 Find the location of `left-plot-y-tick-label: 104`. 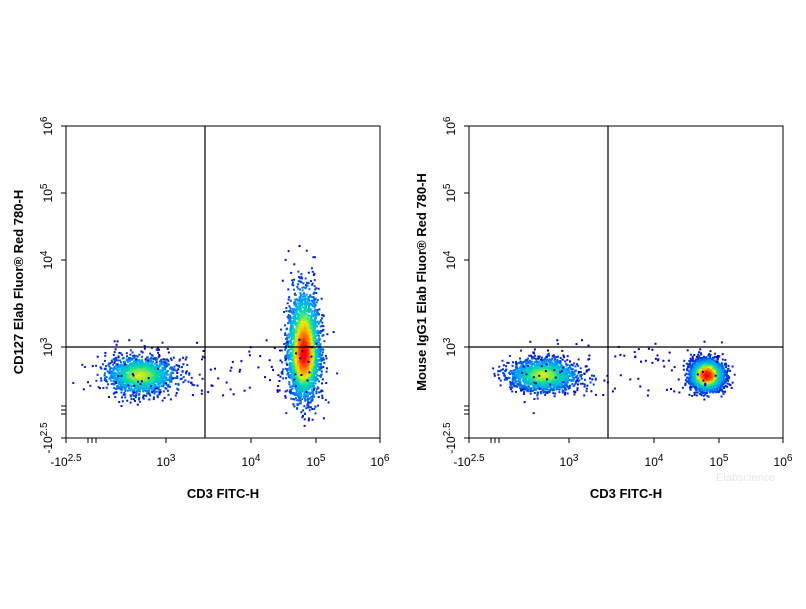

left-plot-y-tick-label: 104 is located at coordinates (47, 259).